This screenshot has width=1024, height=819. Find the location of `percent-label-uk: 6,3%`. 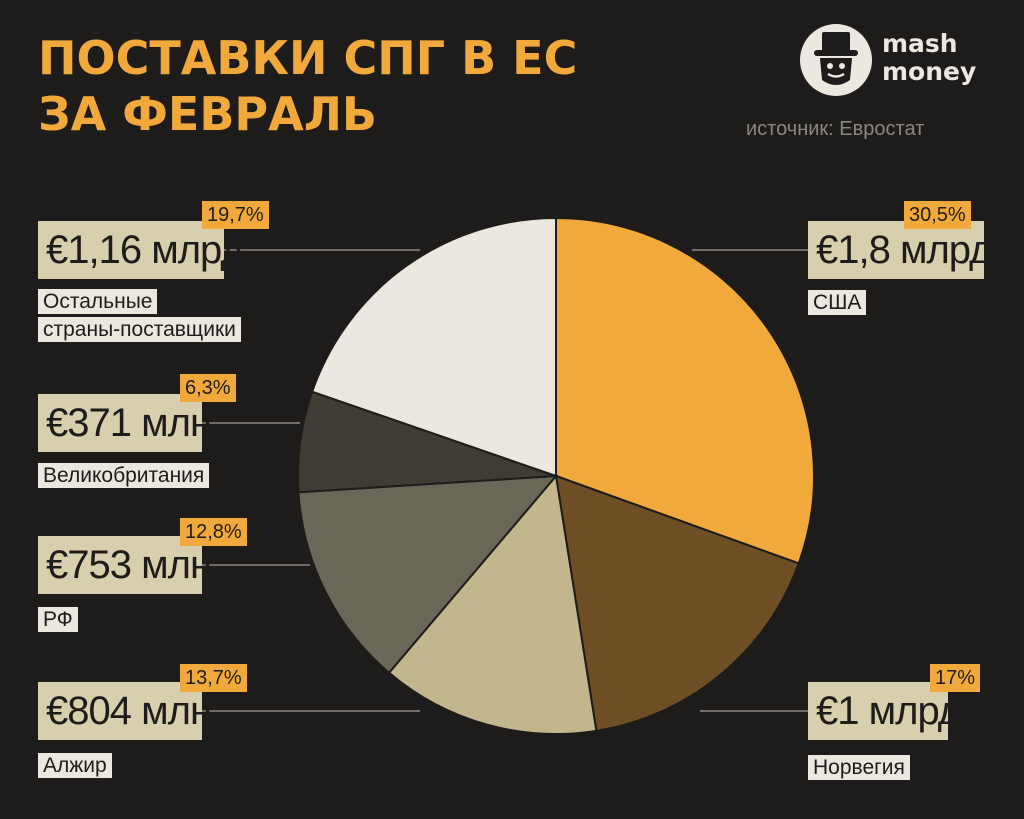

percent-label-uk: 6,3% is located at coordinates (208, 388).